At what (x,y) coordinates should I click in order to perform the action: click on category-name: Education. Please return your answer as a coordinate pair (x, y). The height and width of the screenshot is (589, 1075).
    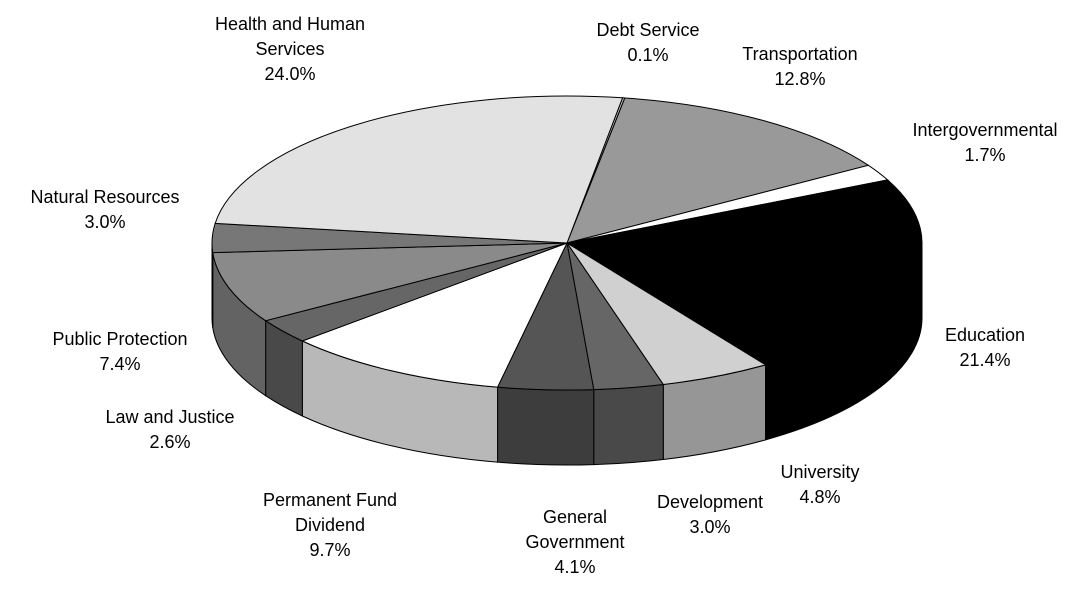
    Looking at the image, I should click on (985, 335).